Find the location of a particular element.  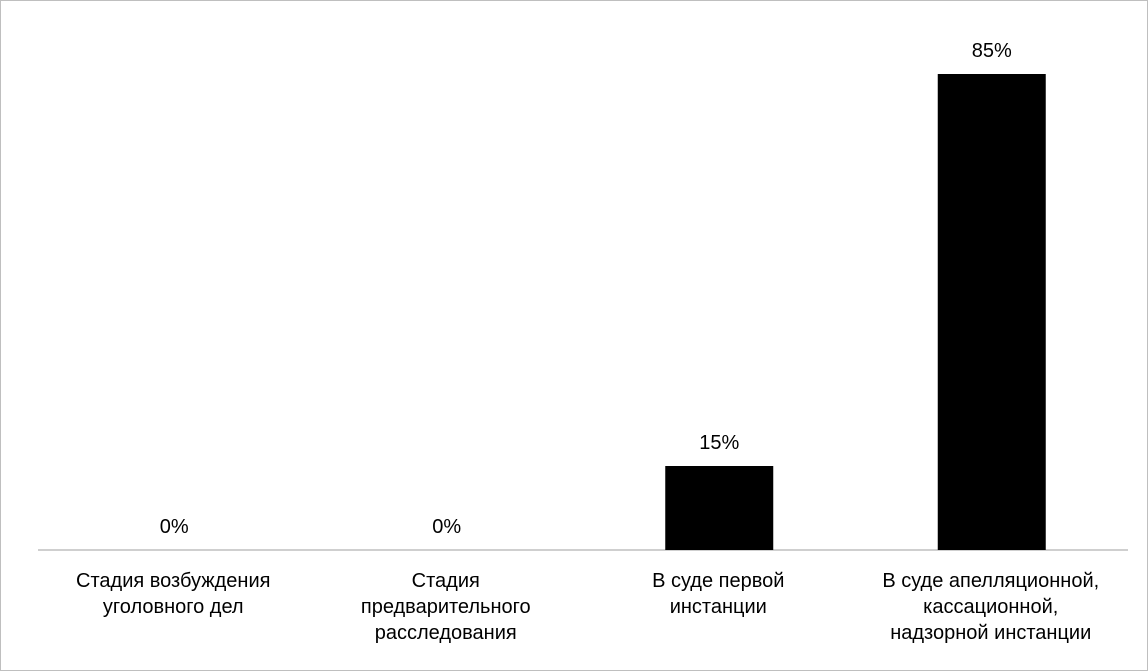

data-label-1: 0% is located at coordinates (446, 527).